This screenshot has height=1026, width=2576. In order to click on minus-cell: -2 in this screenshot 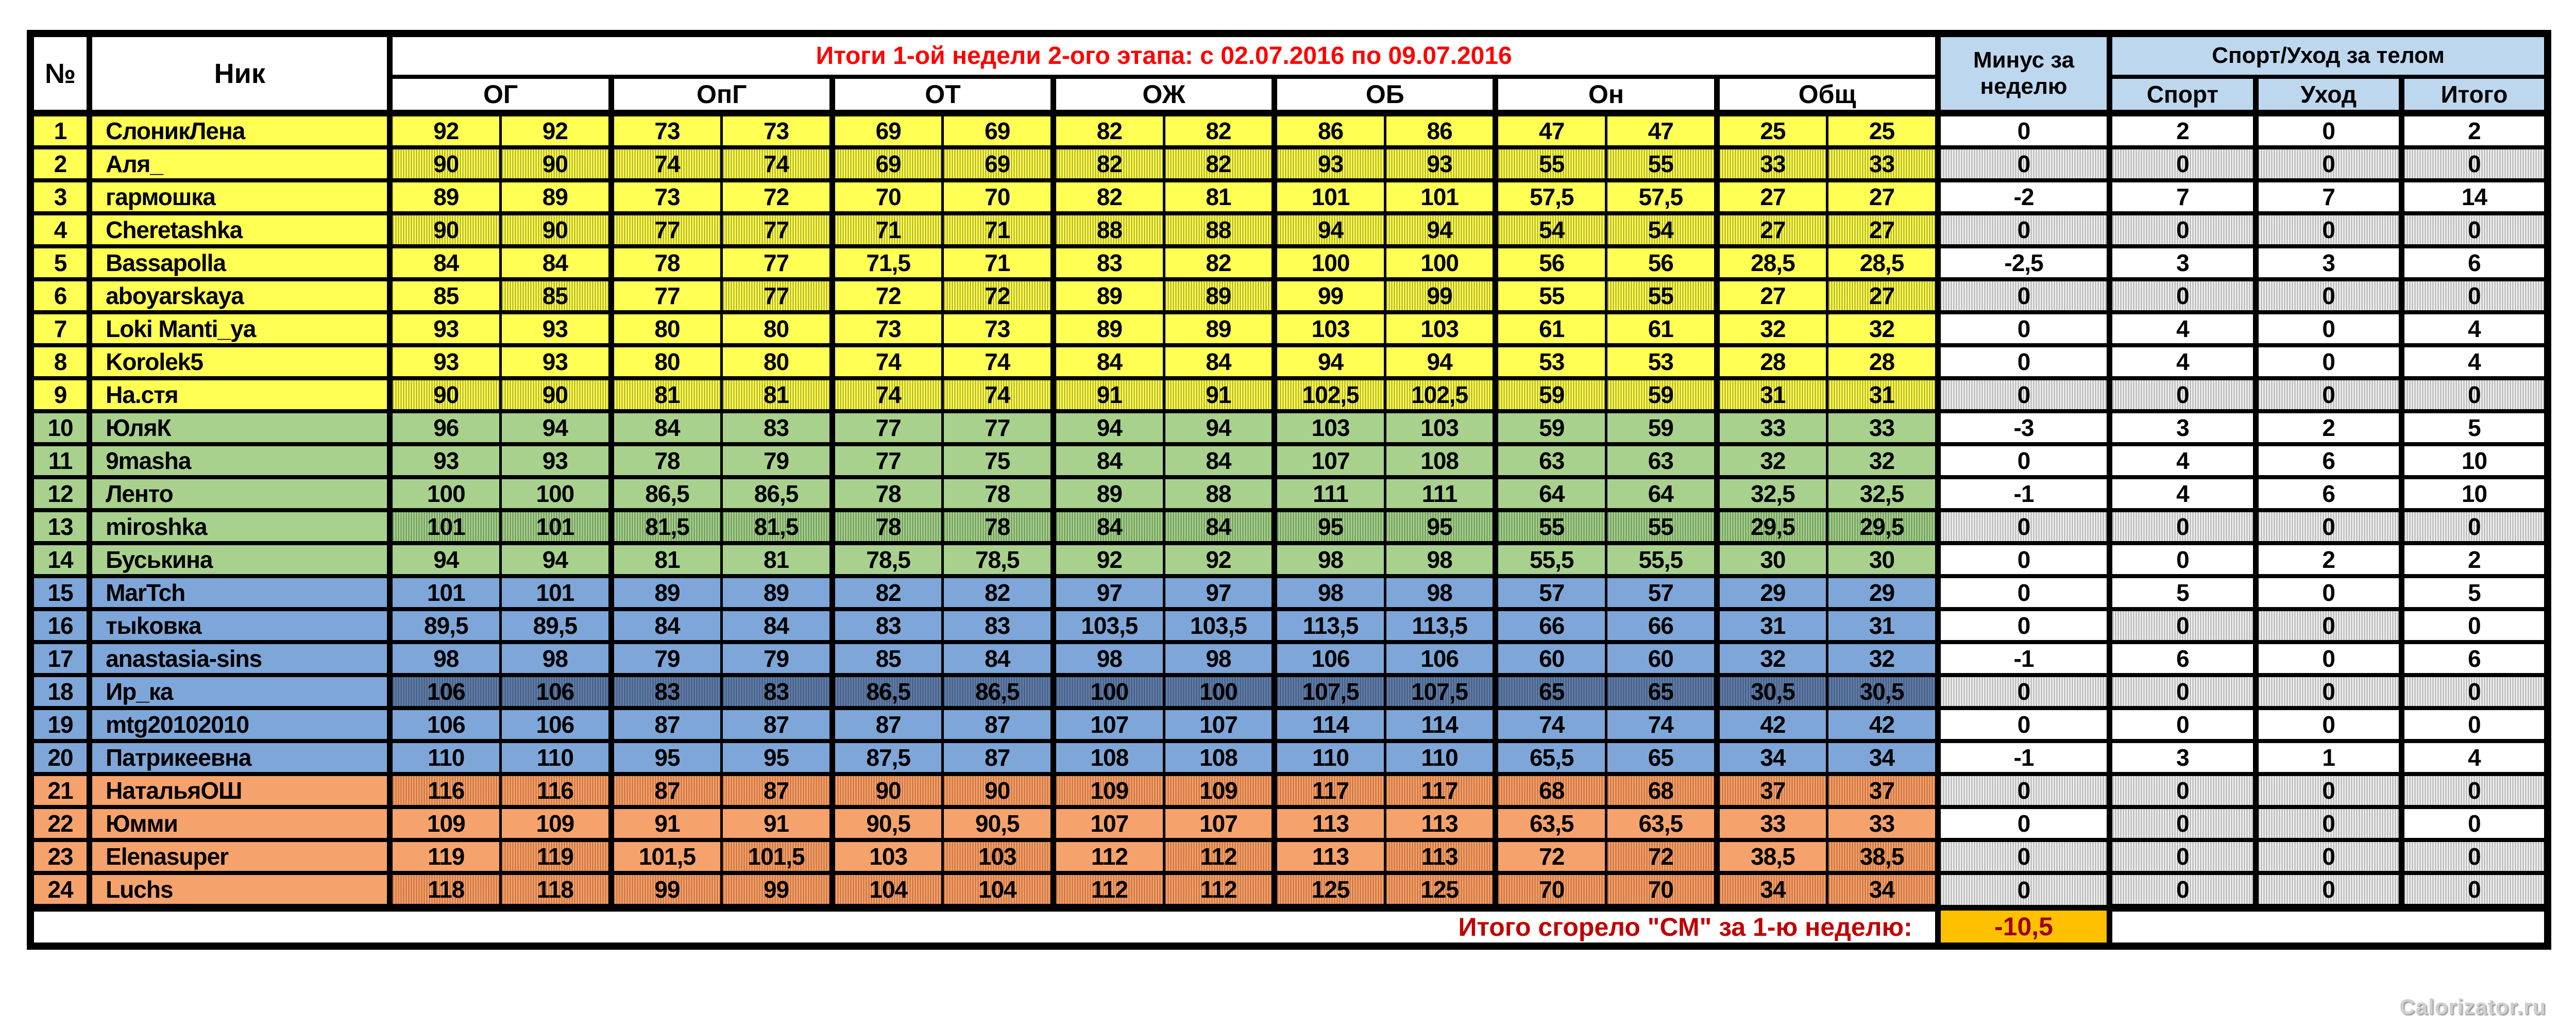, I will do `click(2023, 197)`.